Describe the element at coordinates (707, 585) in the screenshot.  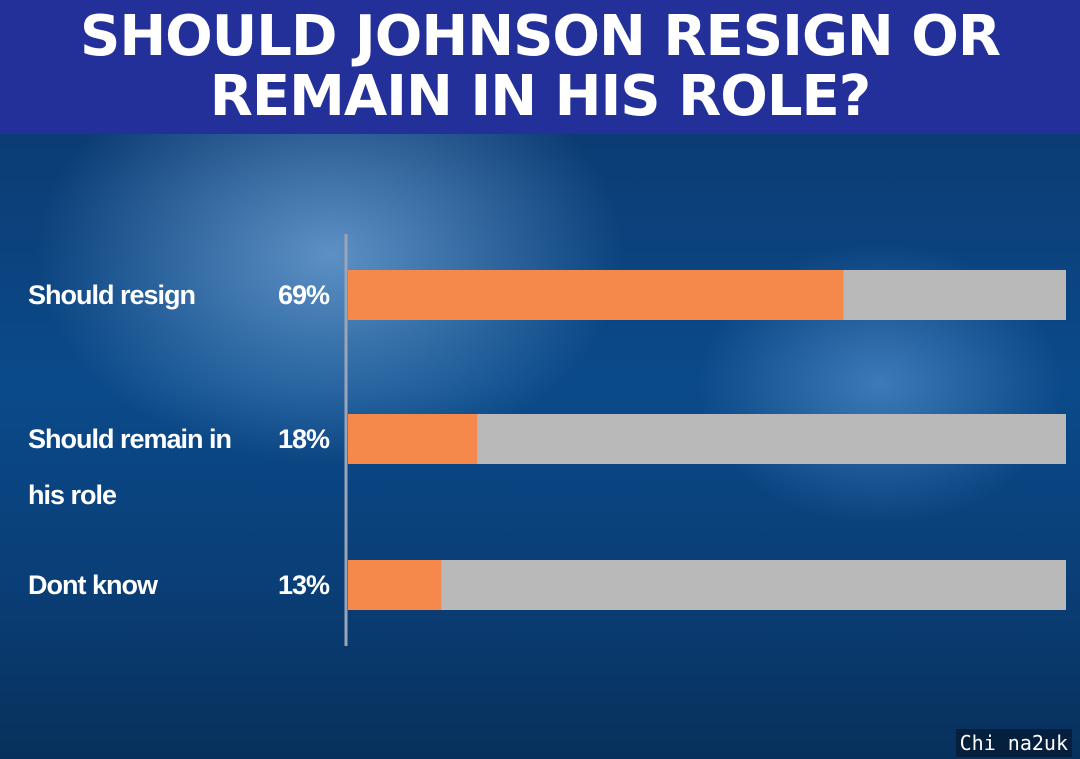
I see `bar-track` at that location.